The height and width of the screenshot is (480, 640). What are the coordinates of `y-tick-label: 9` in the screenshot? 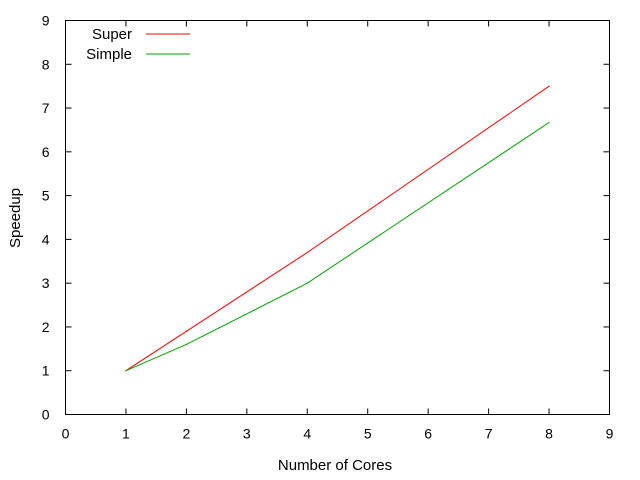 It's located at (46, 21).